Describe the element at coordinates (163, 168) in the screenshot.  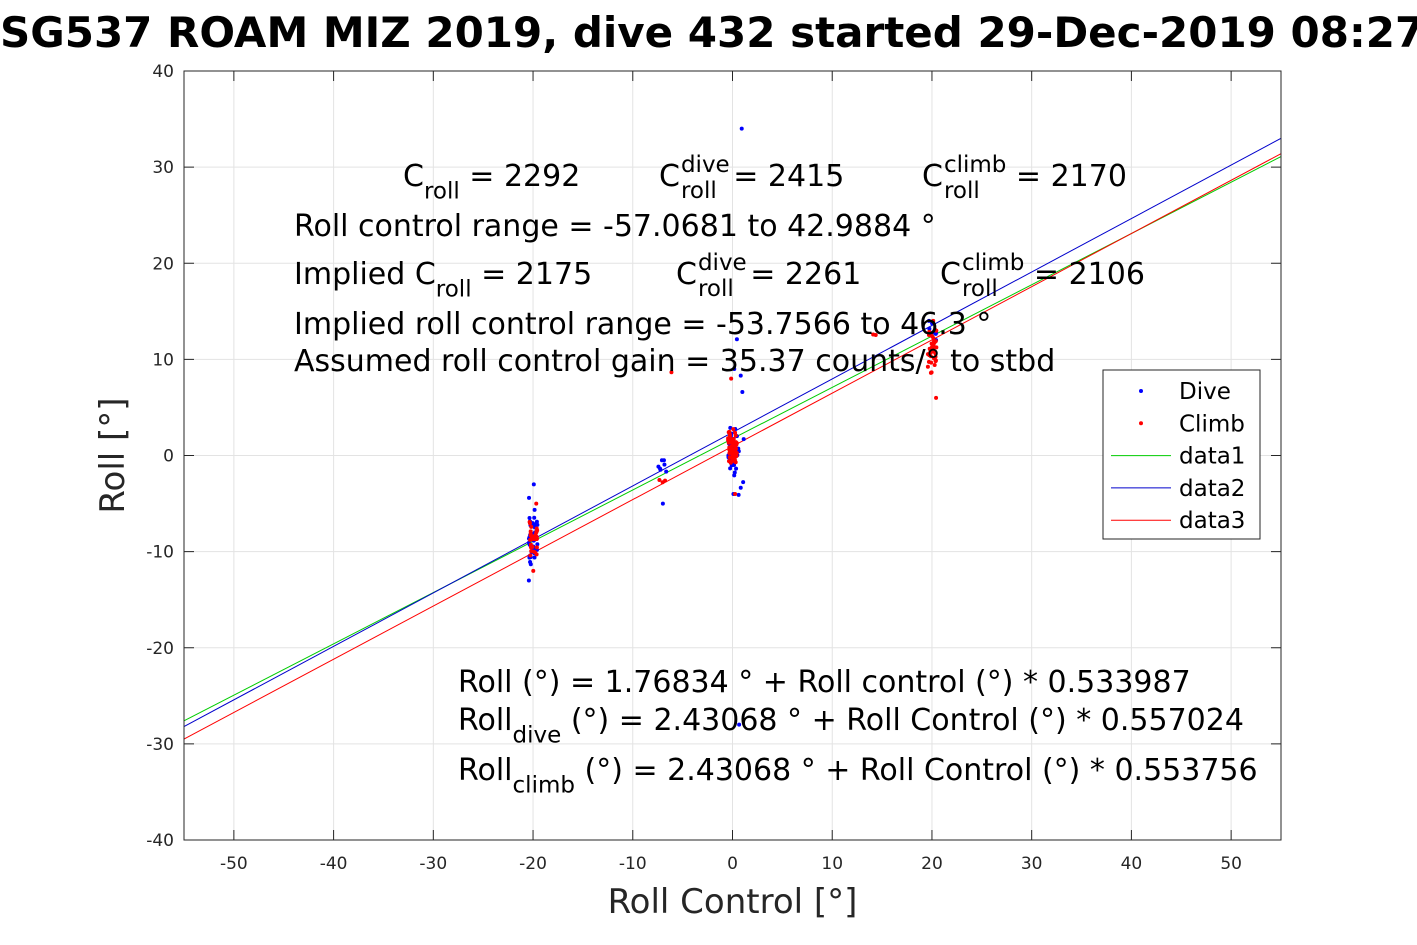
I see `y-tick-label: 30` at that location.